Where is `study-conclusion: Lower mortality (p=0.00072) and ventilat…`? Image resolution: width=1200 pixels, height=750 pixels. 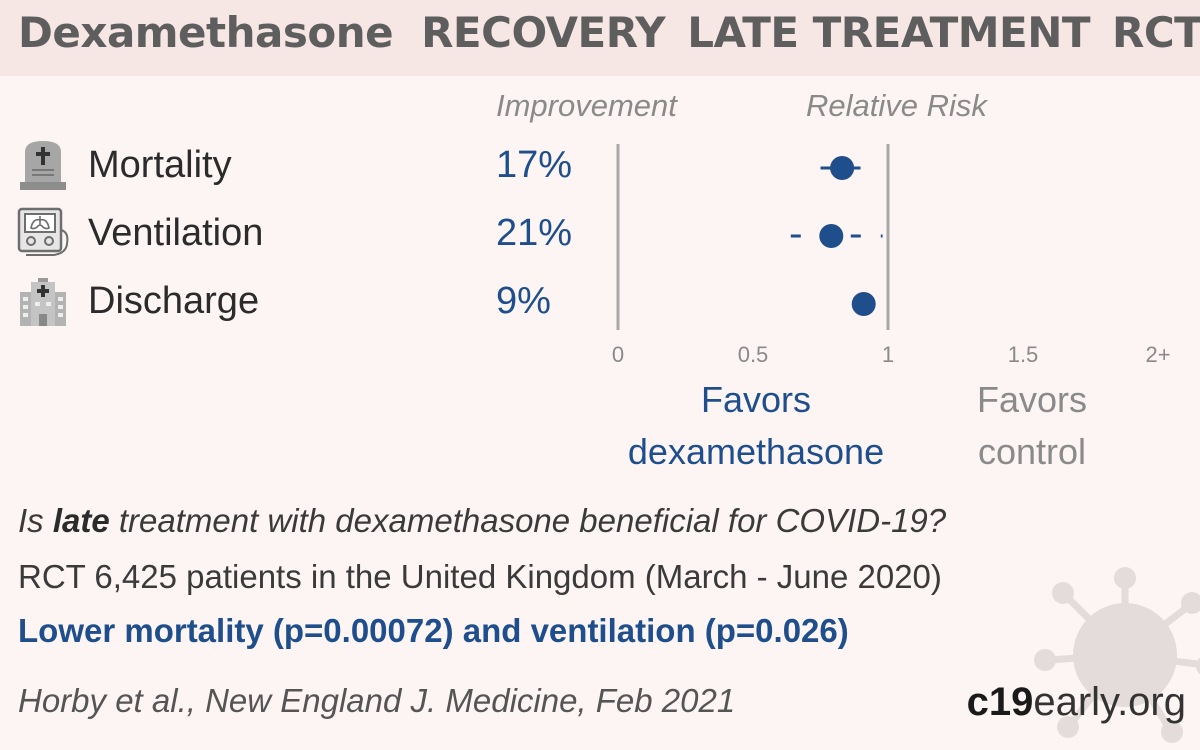
study-conclusion: Lower mortality (p=0.00072) and ventilat… is located at coordinates (433, 630).